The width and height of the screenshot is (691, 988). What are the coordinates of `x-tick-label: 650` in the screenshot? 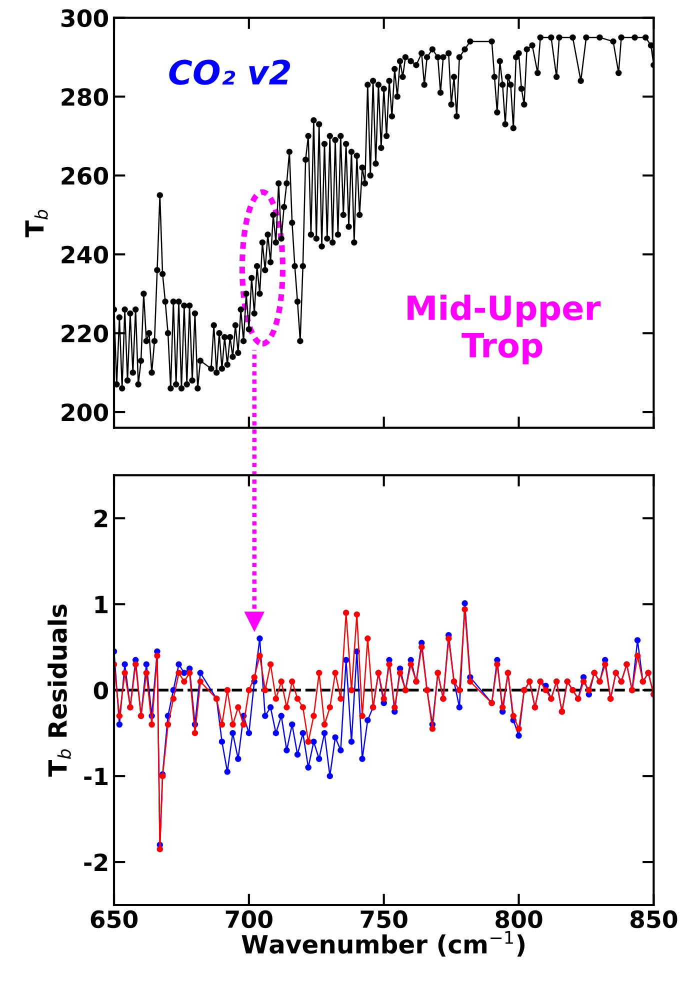 It's located at (114, 919).